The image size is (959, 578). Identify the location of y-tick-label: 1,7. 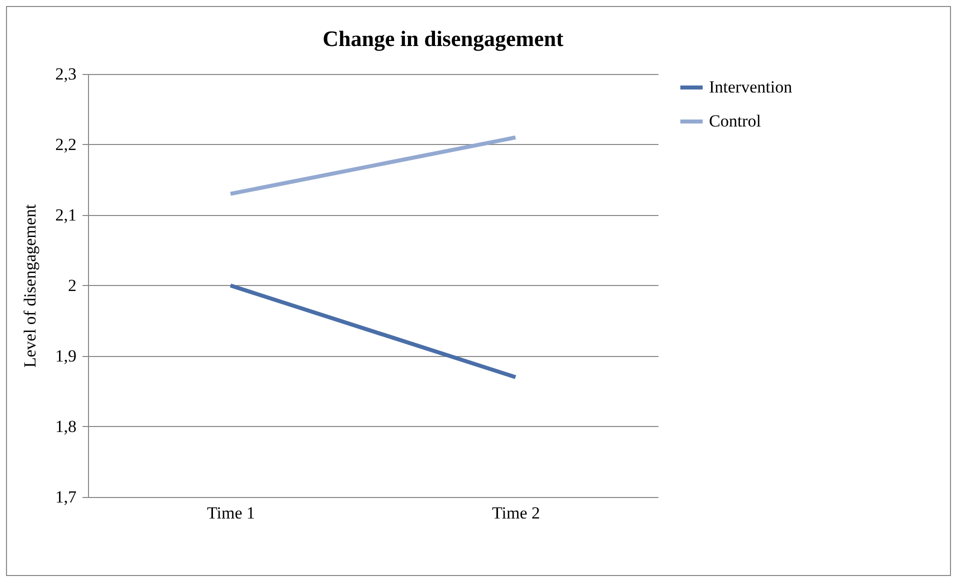
(66, 497).